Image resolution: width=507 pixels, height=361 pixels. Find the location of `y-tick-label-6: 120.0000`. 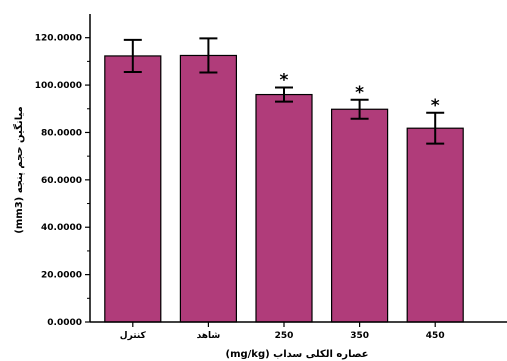

y-tick-label-6: 120.0000 is located at coordinates (58, 39).